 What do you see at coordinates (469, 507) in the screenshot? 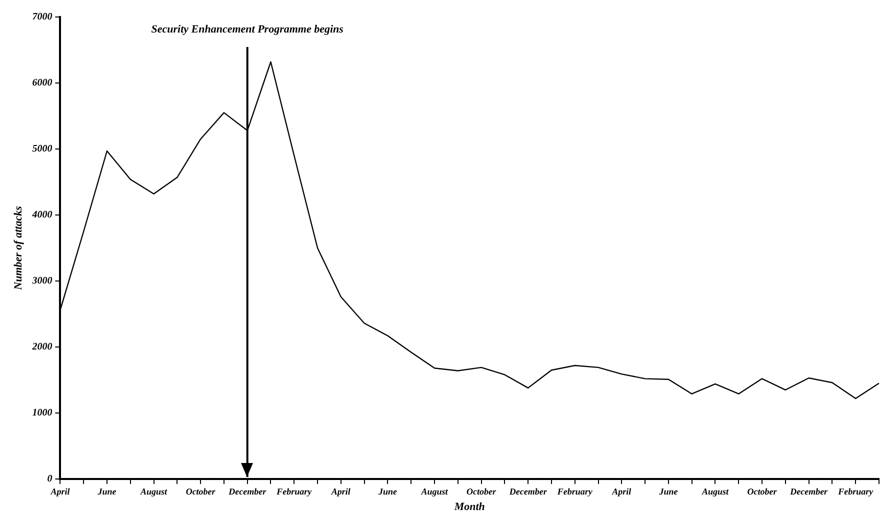
I see `x-axis-title: Month` at bounding box center [469, 507].